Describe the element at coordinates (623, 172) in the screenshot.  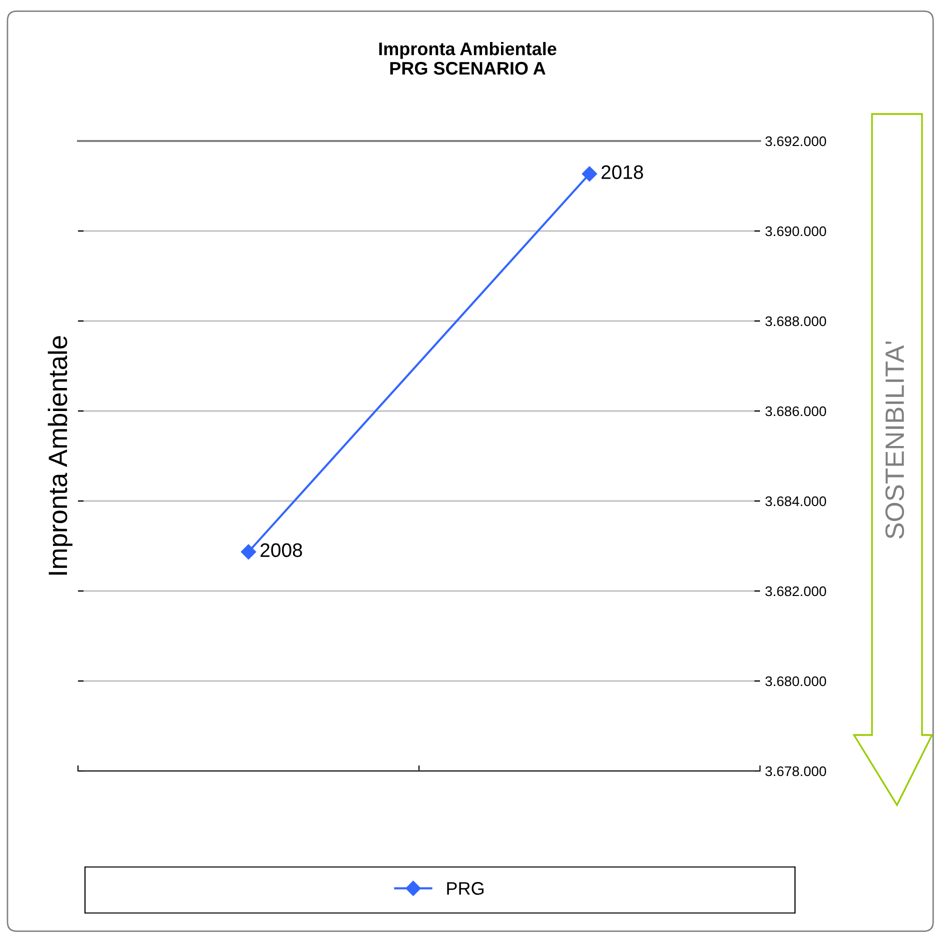
I see `annotation: 2018` at that location.